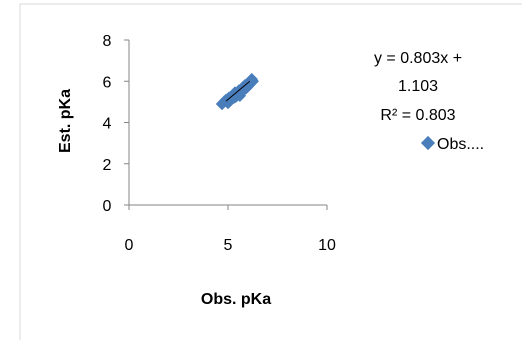 Image resolution: width=522 pixels, height=345 pixels. I want to click on trendline-layer, so click(238, 91).